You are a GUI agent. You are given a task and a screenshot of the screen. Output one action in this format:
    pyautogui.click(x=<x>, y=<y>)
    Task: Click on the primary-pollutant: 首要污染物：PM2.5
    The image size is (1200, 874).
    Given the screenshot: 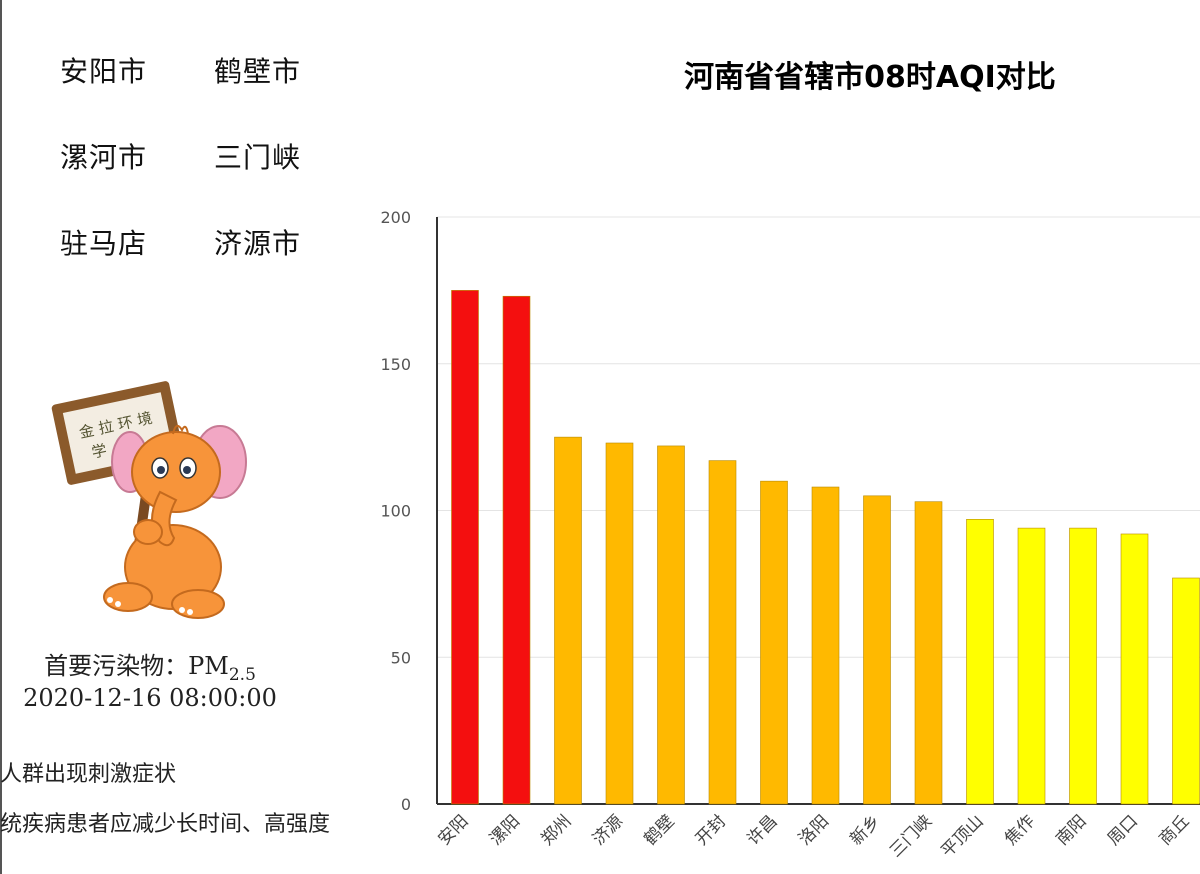 What is the action you would take?
    pyautogui.click(x=150, y=665)
    